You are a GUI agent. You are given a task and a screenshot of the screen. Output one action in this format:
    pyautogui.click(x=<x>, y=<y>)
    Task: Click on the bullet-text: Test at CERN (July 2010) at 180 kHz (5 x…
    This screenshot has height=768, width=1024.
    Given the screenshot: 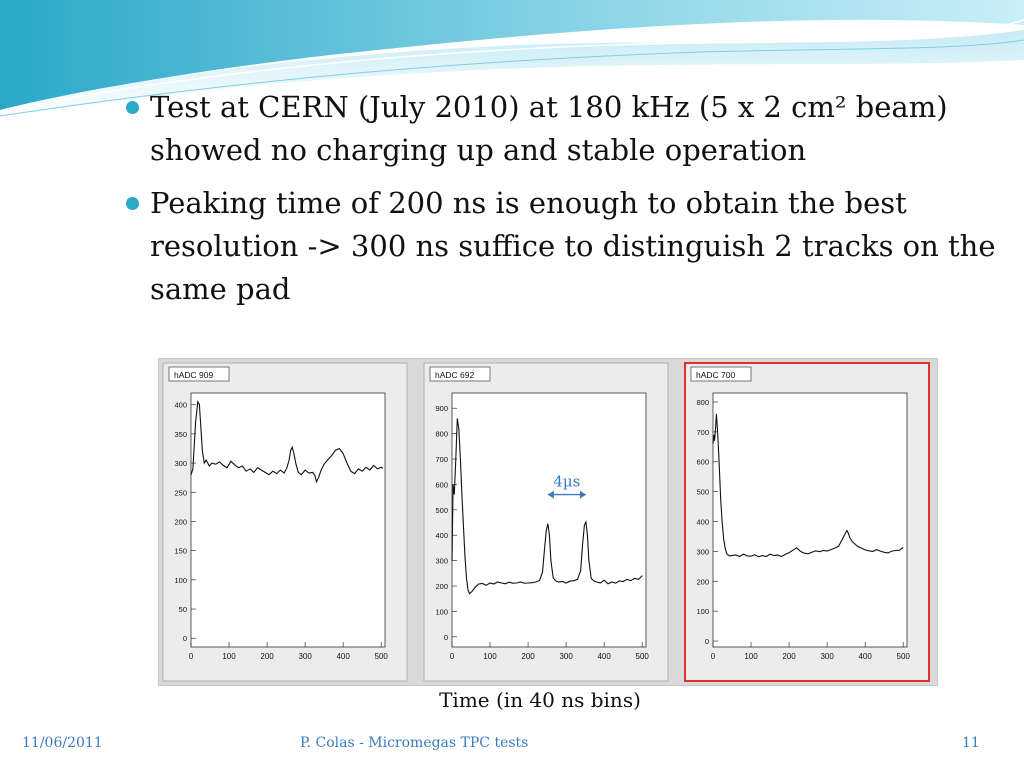 What is the action you would take?
    pyautogui.click(x=549, y=128)
    